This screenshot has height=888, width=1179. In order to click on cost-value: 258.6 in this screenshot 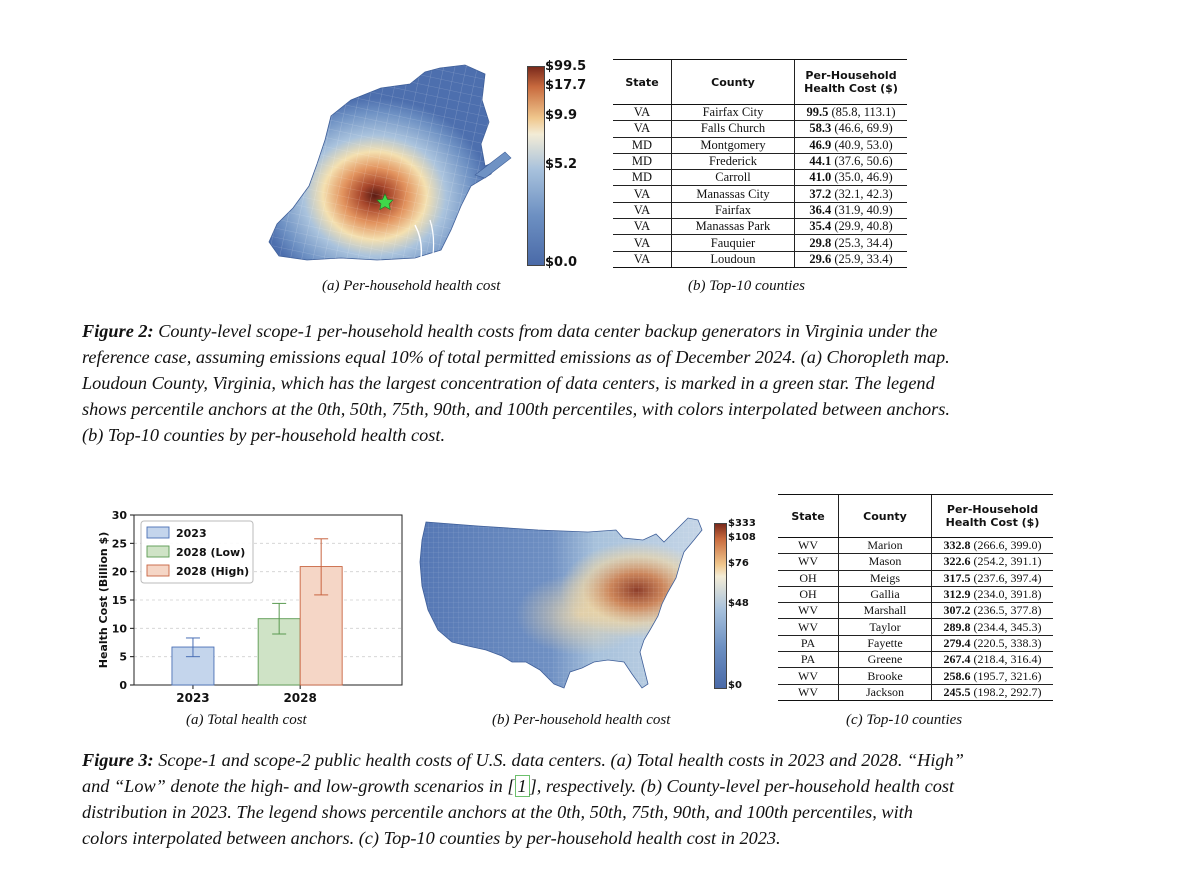, I will do `click(957, 675)`.